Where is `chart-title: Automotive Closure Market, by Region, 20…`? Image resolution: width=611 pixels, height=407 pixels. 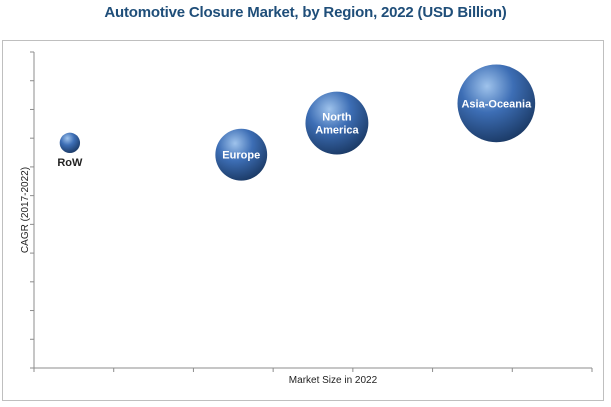 chart-title: Automotive Closure Market, by Region, 20… is located at coordinates (305, 12).